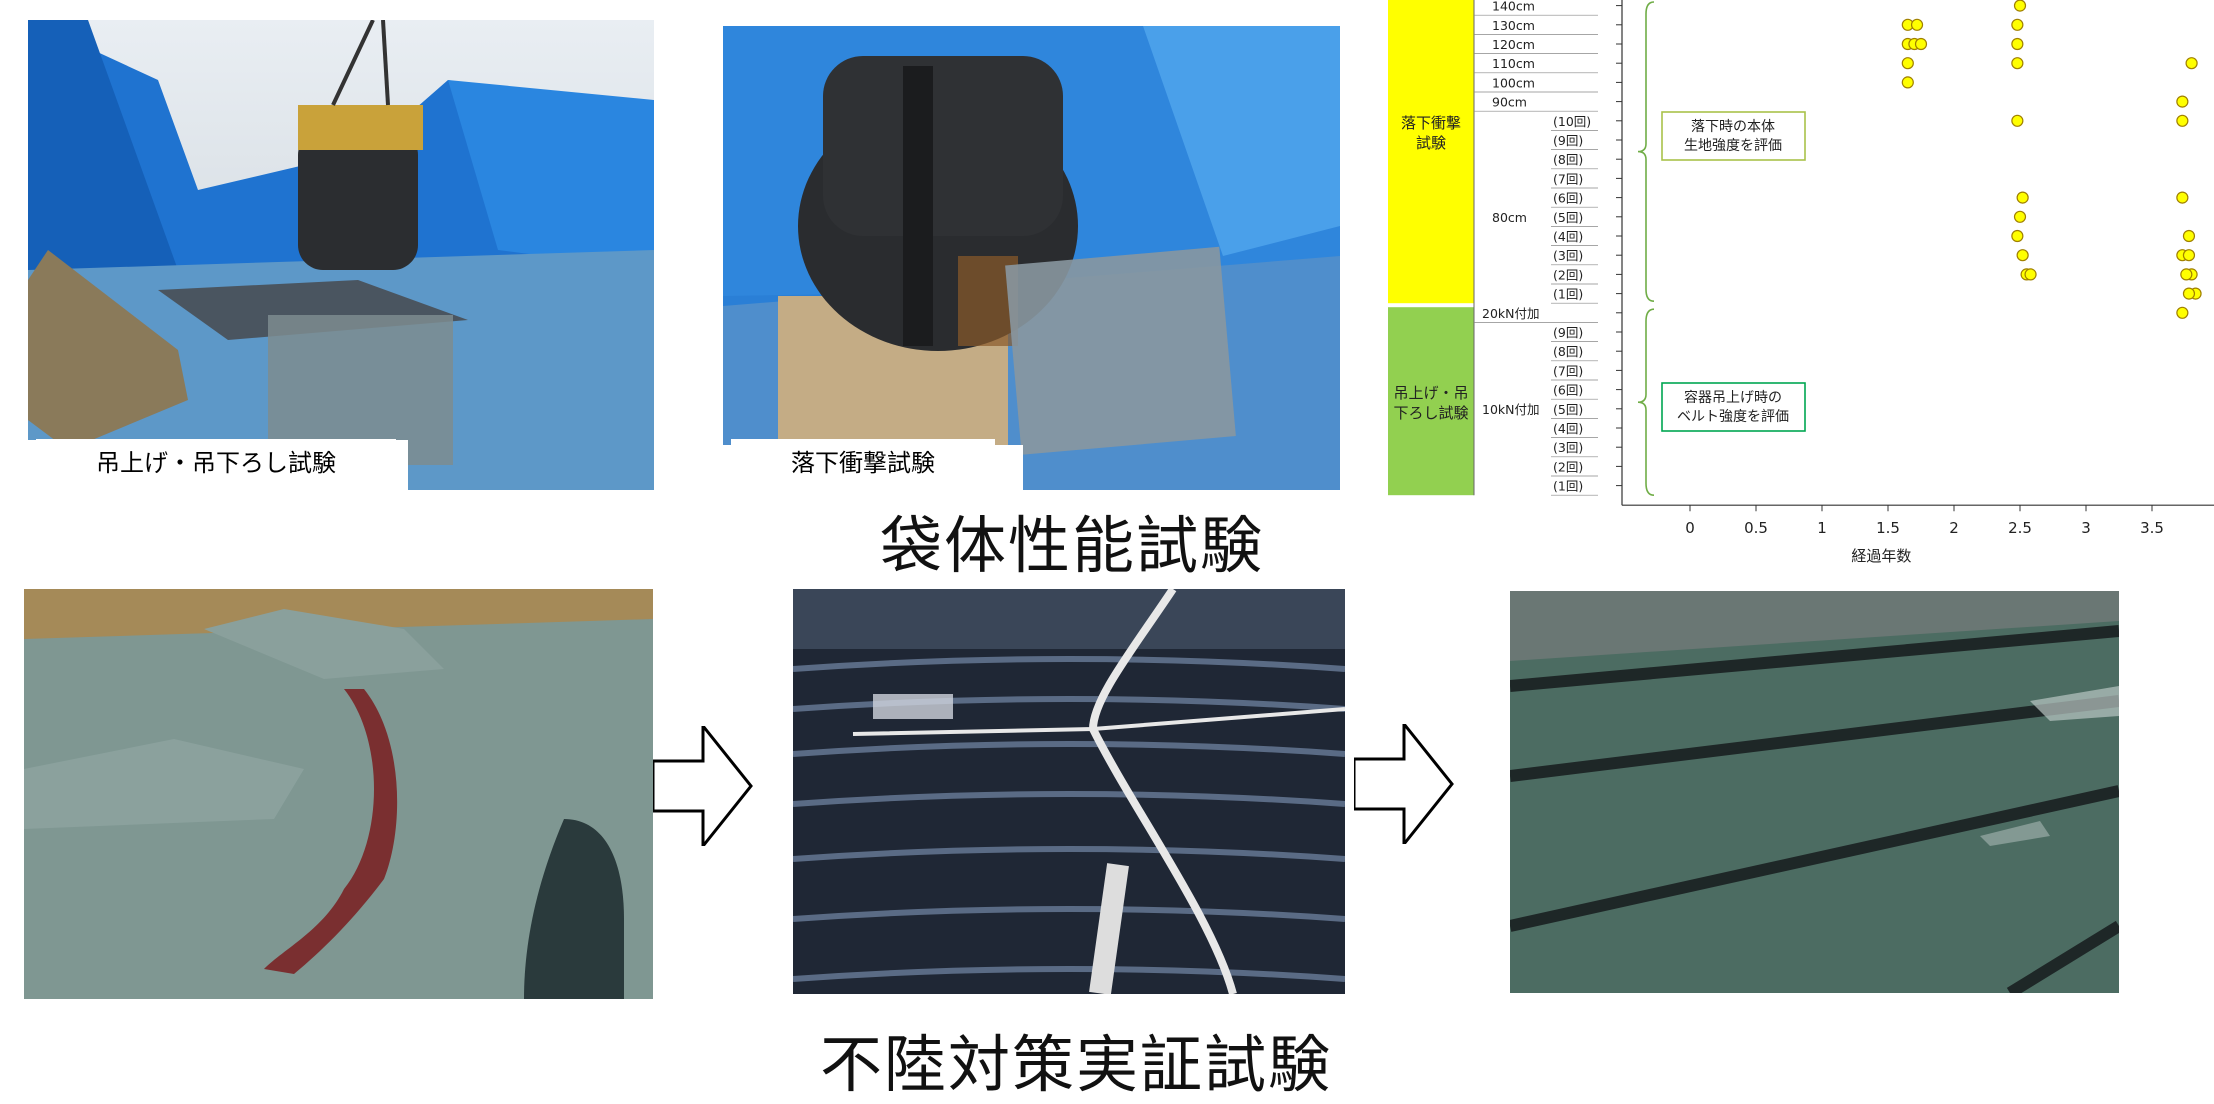 Image resolution: width=2214 pixels, height=1104 pixels. I want to click on x-tick-label: 1, so click(1822, 528).